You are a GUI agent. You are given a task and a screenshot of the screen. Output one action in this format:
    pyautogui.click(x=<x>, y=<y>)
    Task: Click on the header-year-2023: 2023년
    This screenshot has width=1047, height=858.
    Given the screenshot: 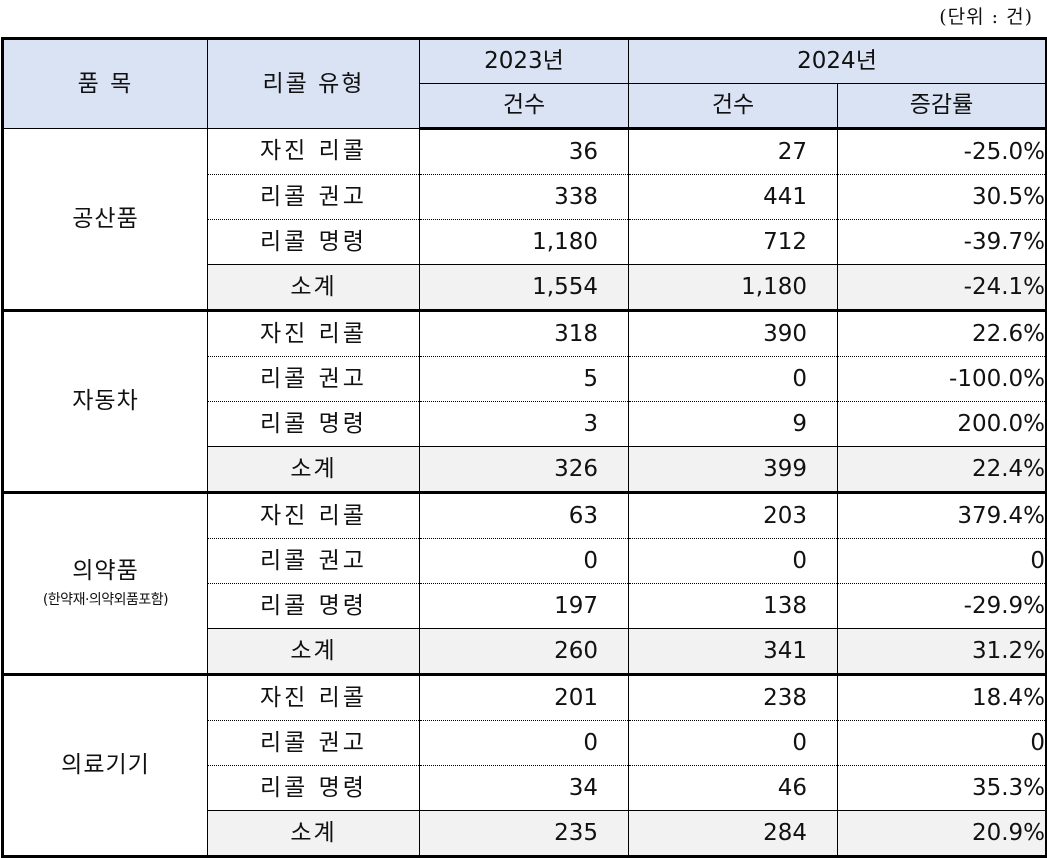 What is the action you would take?
    pyautogui.click(x=524, y=61)
    